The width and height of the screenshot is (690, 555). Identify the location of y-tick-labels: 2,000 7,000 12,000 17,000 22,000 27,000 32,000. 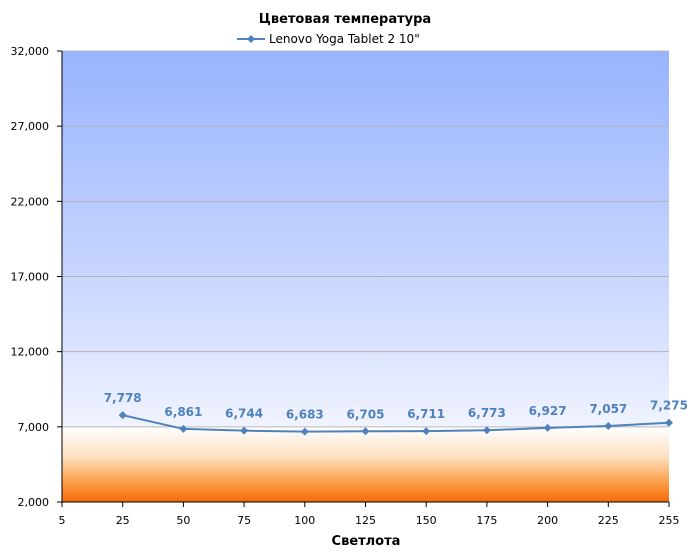
(30, 277).